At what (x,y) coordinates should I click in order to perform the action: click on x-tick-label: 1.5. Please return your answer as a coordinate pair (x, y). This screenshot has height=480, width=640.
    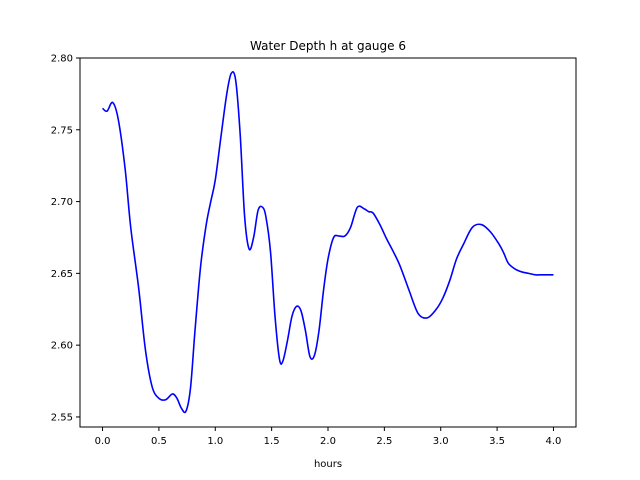
    Looking at the image, I should click on (272, 441).